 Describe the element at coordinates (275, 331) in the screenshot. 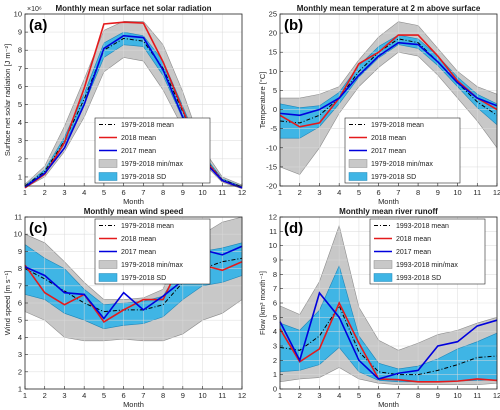

I see `y-tick-label: 4` at that location.